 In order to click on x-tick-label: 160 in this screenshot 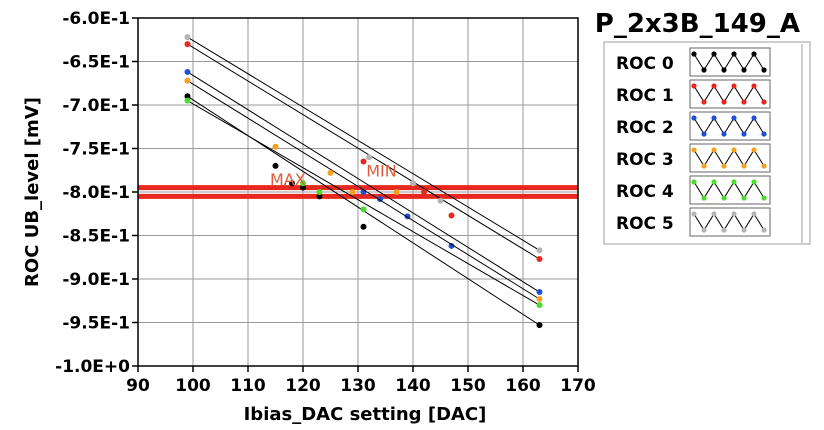, I will do `click(523, 386)`.